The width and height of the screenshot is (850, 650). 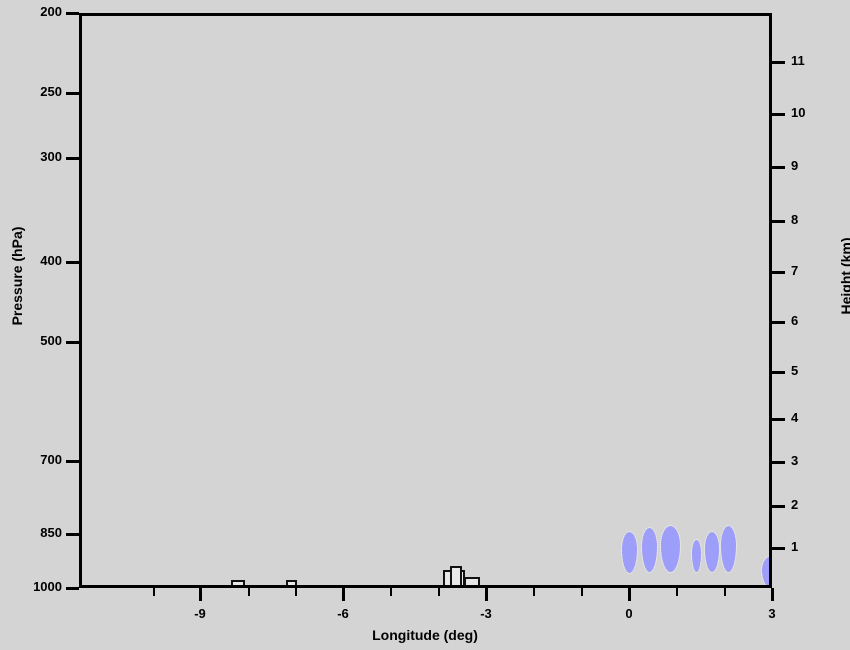 I want to click on tick-longitude--6, so click(x=343, y=594).